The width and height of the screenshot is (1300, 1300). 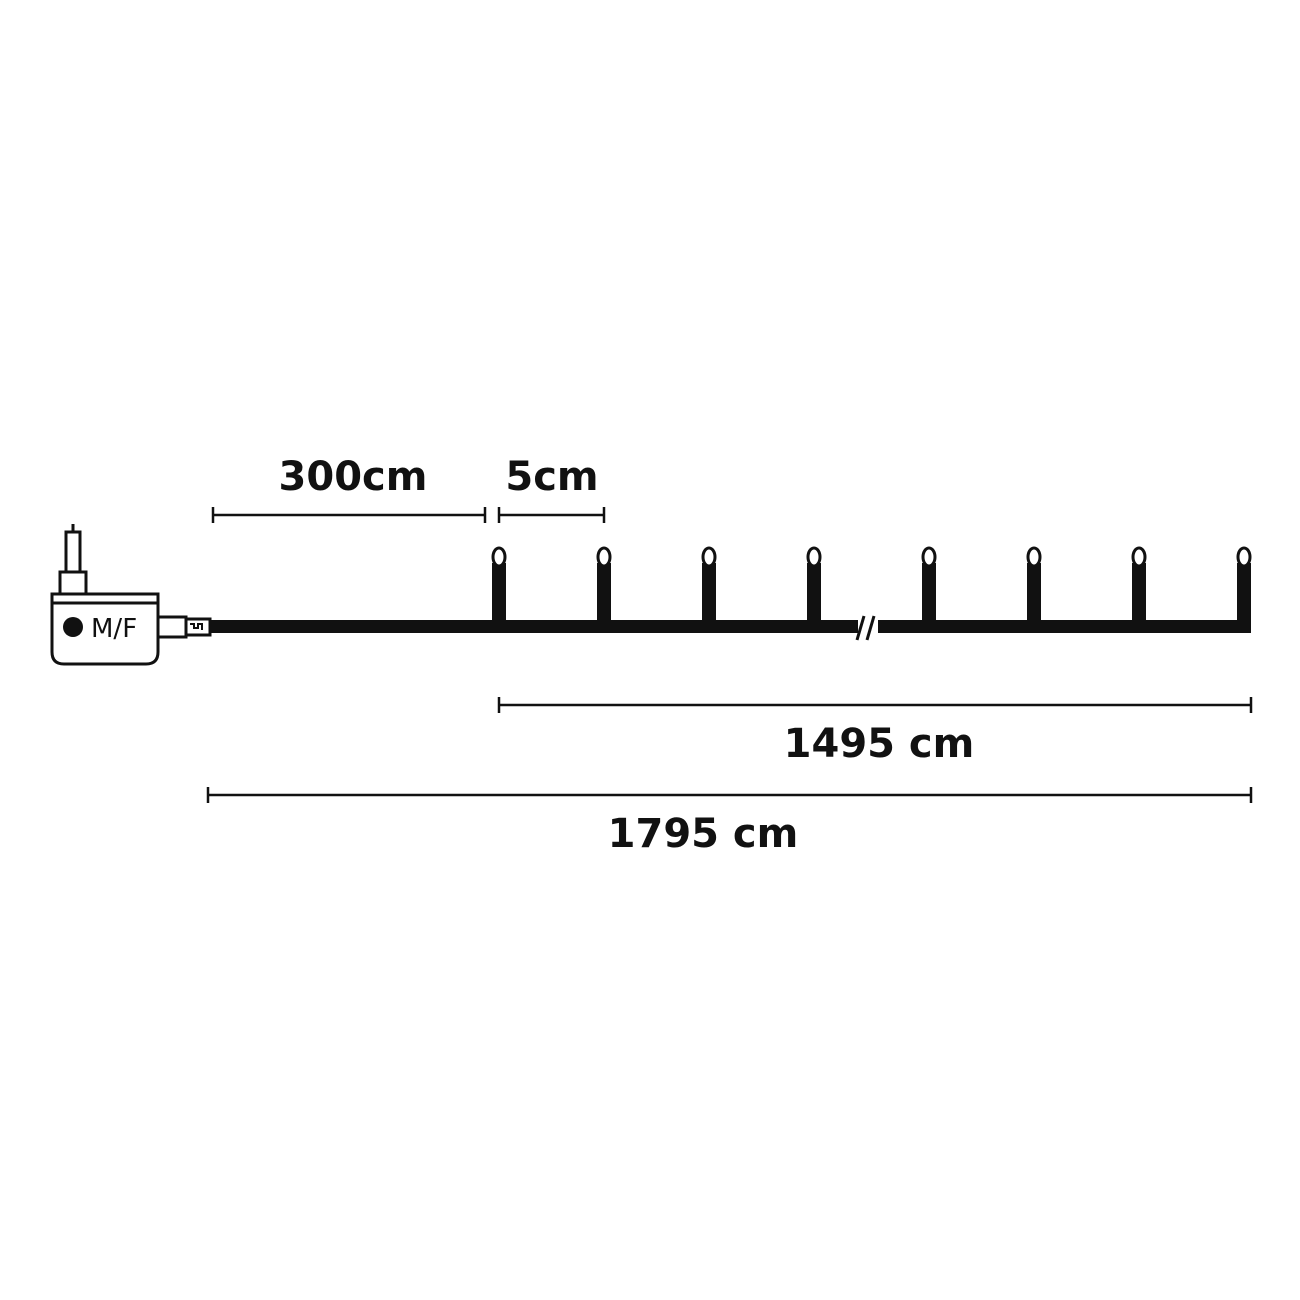 I want to click on controller-box: M/F, so click(x=131, y=595).